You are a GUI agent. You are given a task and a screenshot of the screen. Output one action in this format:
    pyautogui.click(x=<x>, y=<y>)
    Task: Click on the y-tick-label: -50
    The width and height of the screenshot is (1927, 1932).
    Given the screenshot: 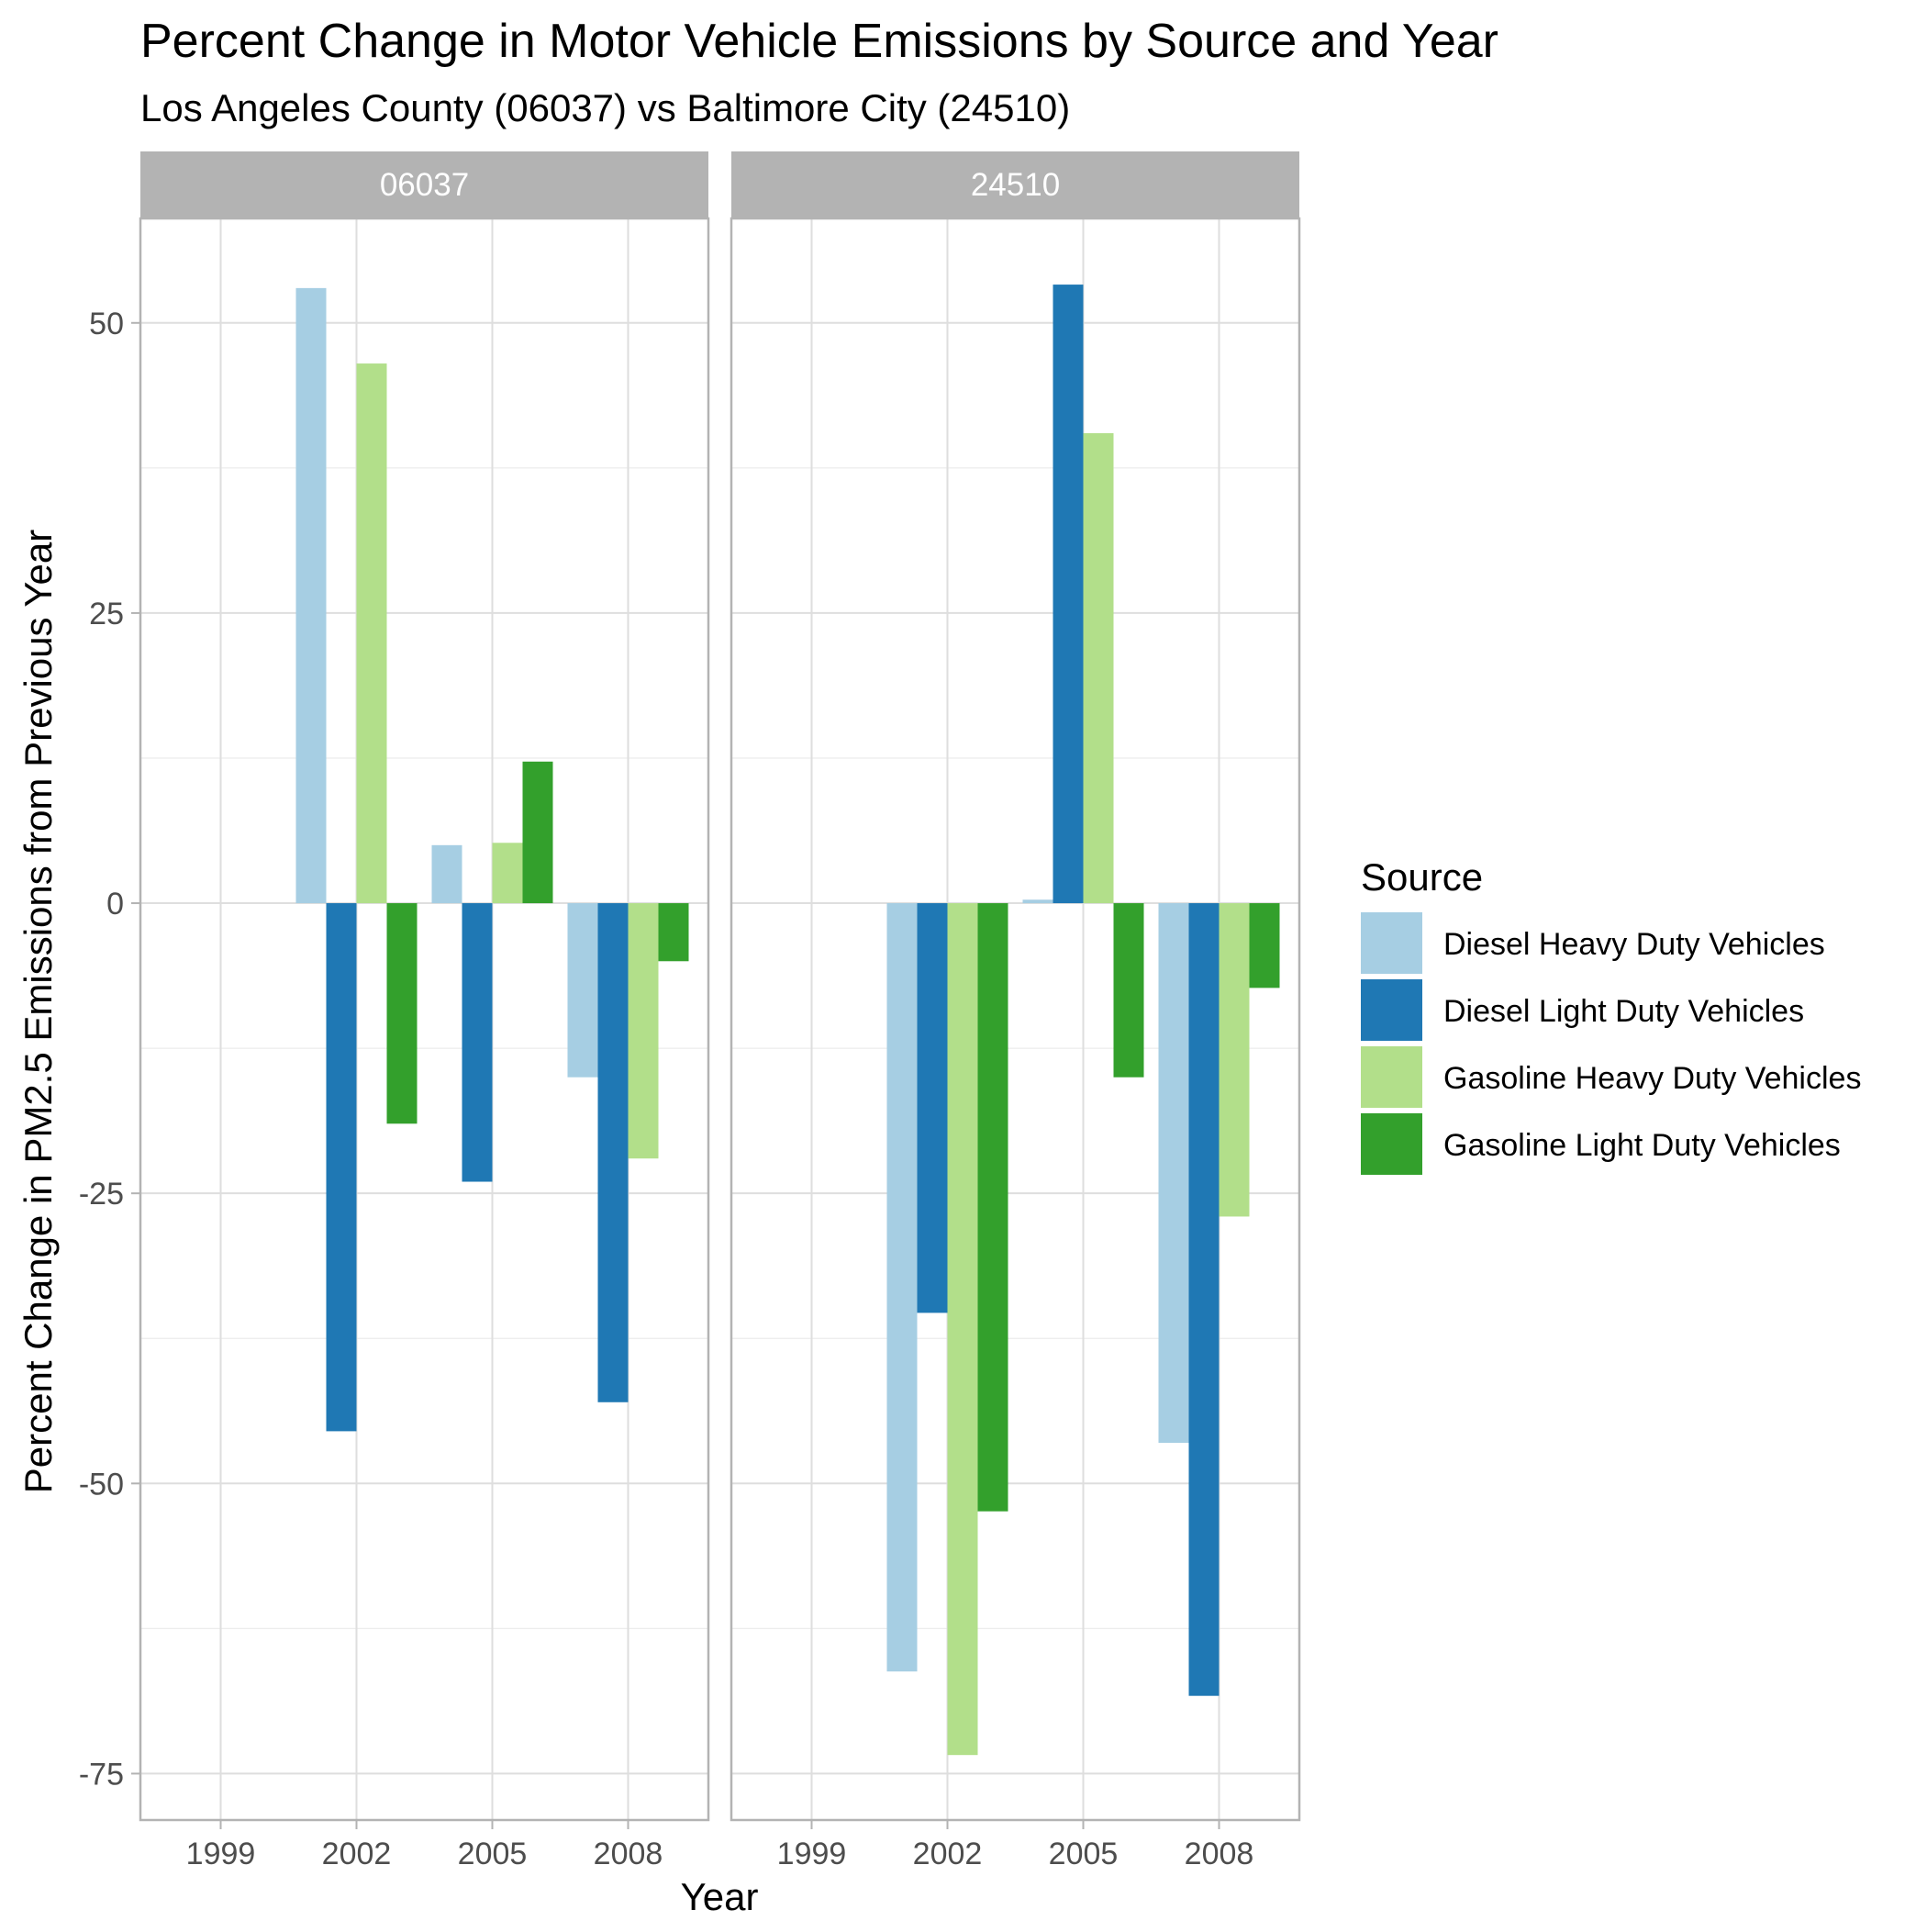 What is the action you would take?
    pyautogui.click(x=101, y=1484)
    